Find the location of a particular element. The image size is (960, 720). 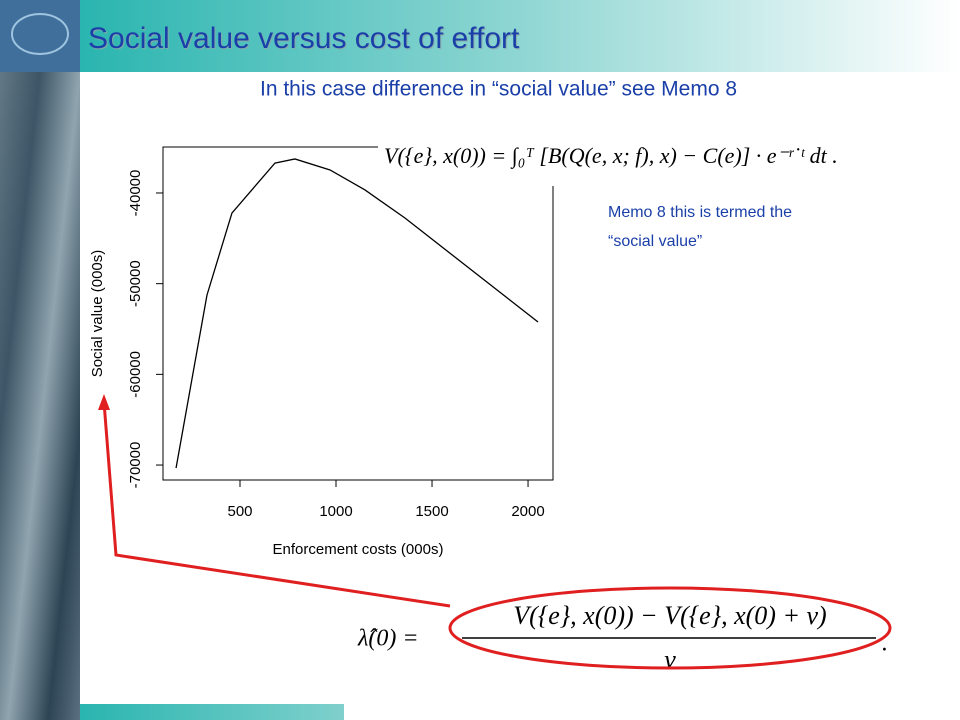

logo-box is located at coordinates (40, 36).